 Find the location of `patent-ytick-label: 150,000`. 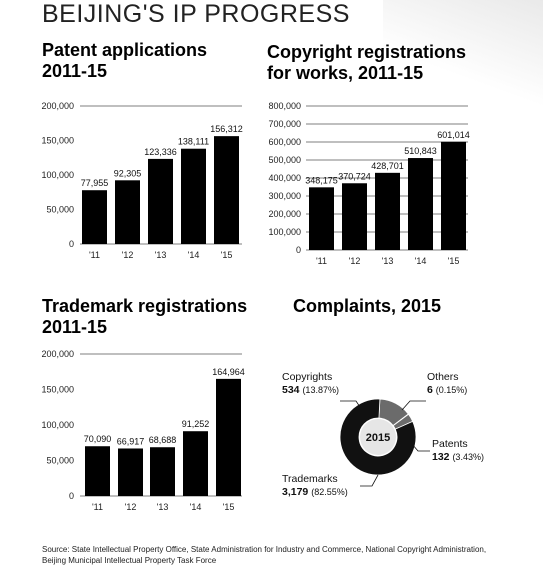

patent-ytick-label: 150,000 is located at coordinates (57, 141).